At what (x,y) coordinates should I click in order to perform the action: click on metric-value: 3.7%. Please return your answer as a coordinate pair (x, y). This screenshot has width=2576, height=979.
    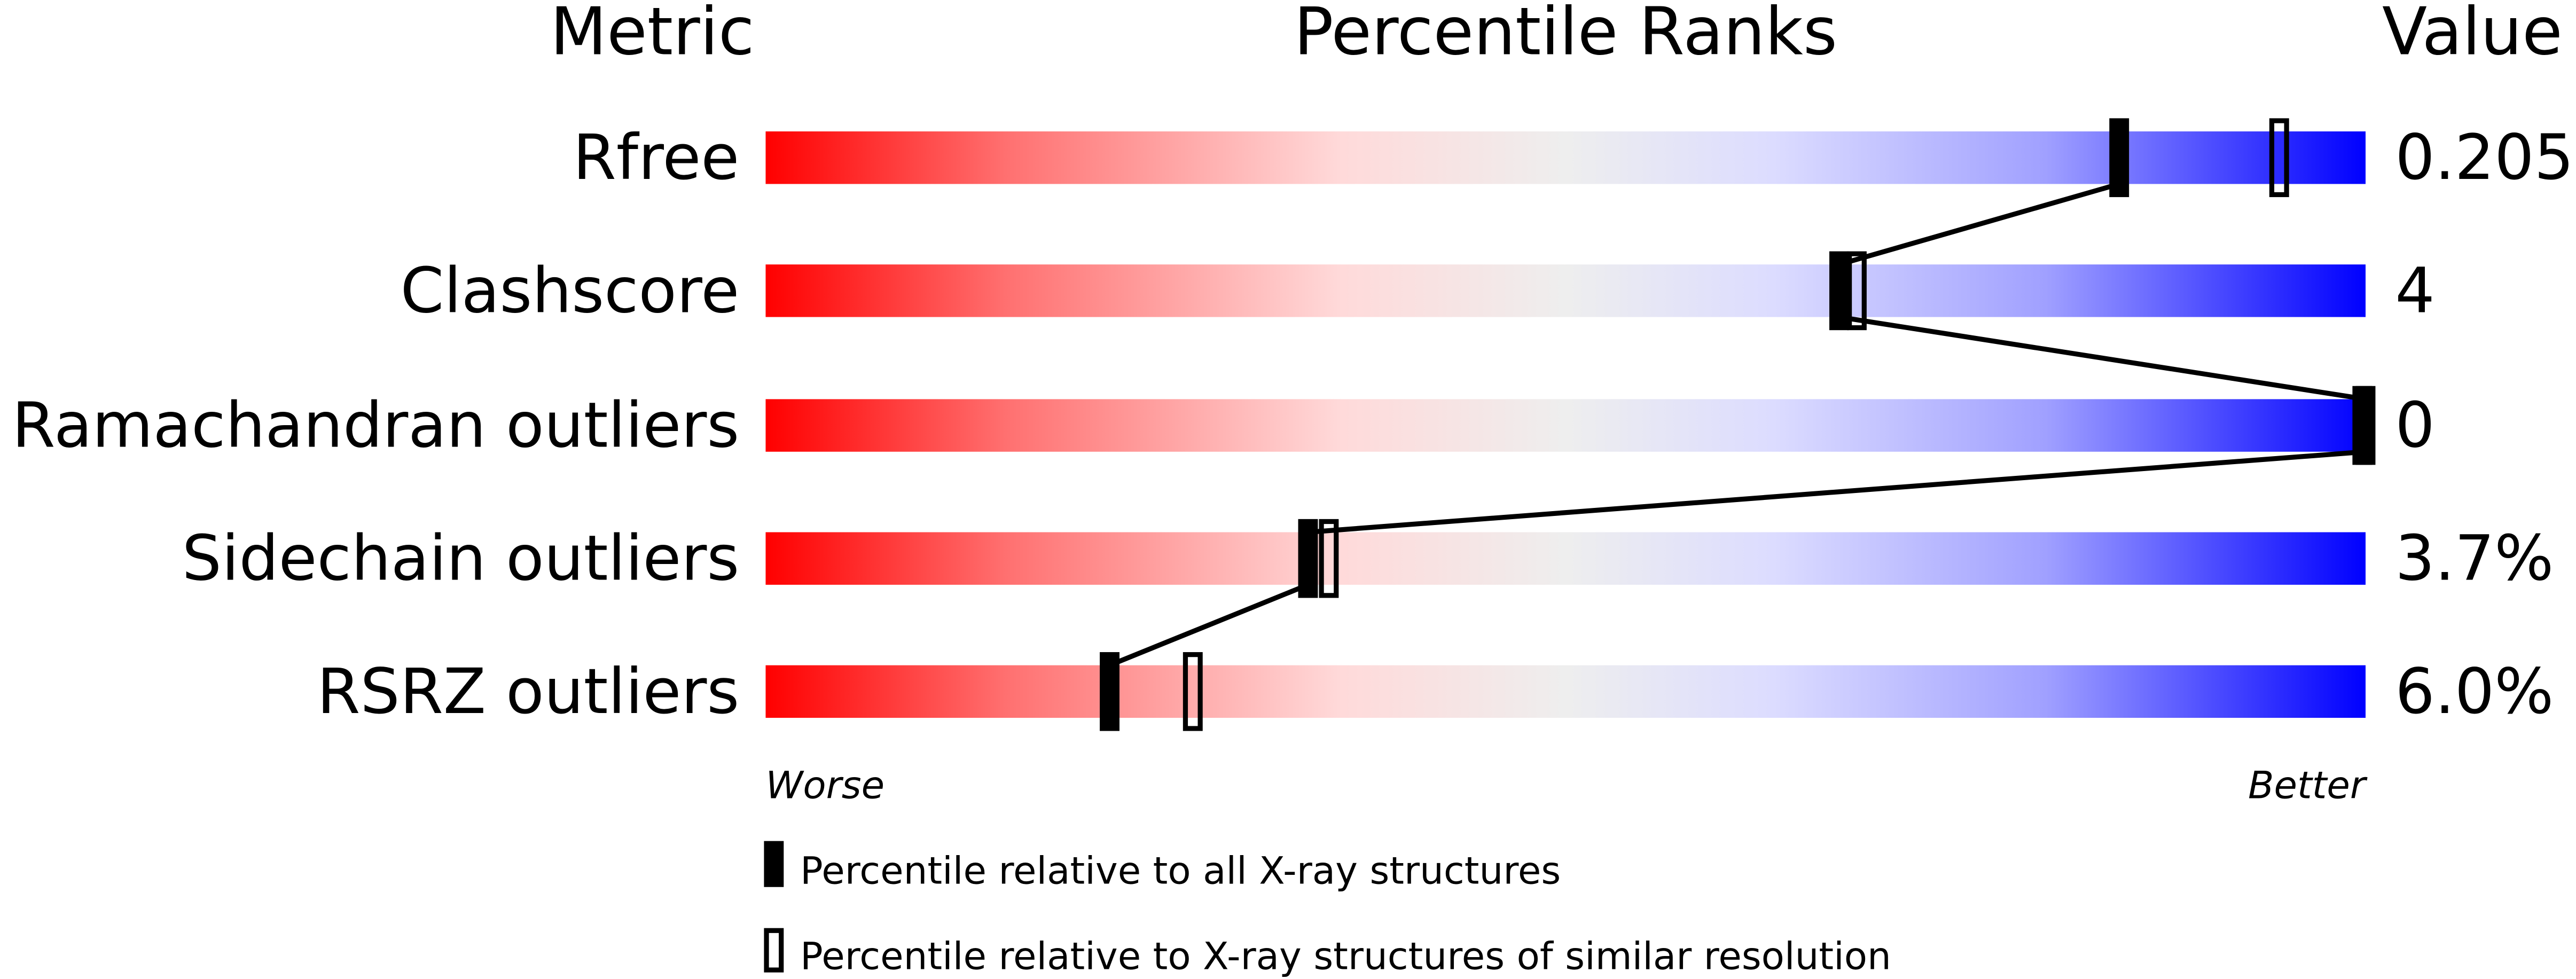
    Looking at the image, I should click on (2474, 558).